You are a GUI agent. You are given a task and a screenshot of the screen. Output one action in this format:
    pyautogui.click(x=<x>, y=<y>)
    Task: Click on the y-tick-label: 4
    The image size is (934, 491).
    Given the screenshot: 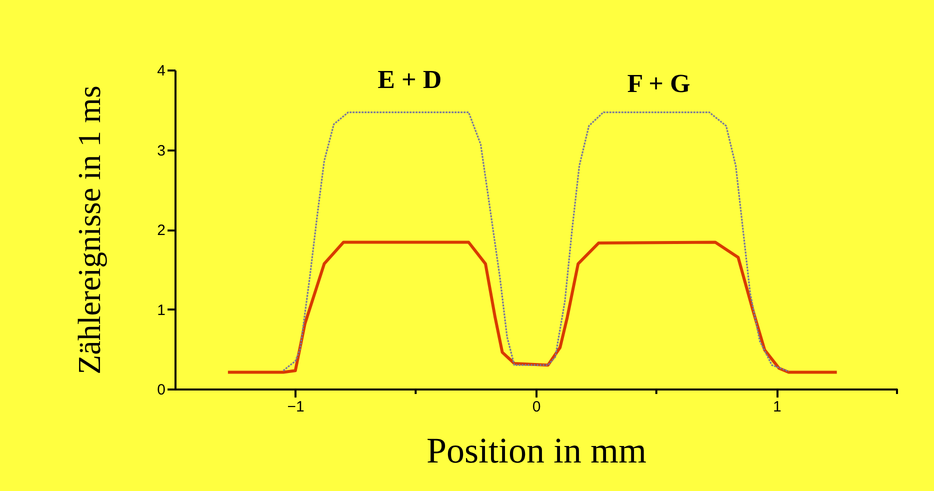 What is the action you would take?
    pyautogui.click(x=161, y=71)
    